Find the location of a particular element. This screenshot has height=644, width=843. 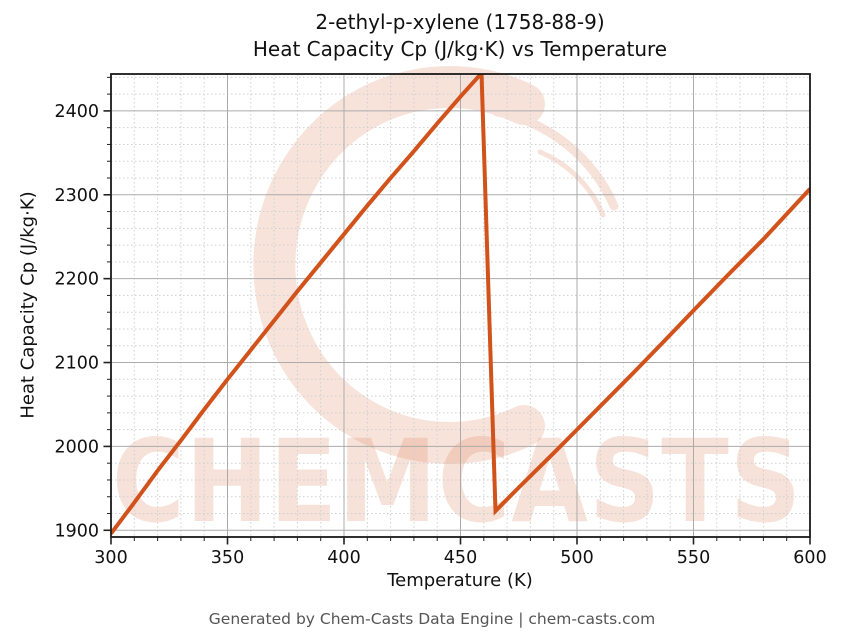

x-tick-label: 300 is located at coordinates (110, 558).